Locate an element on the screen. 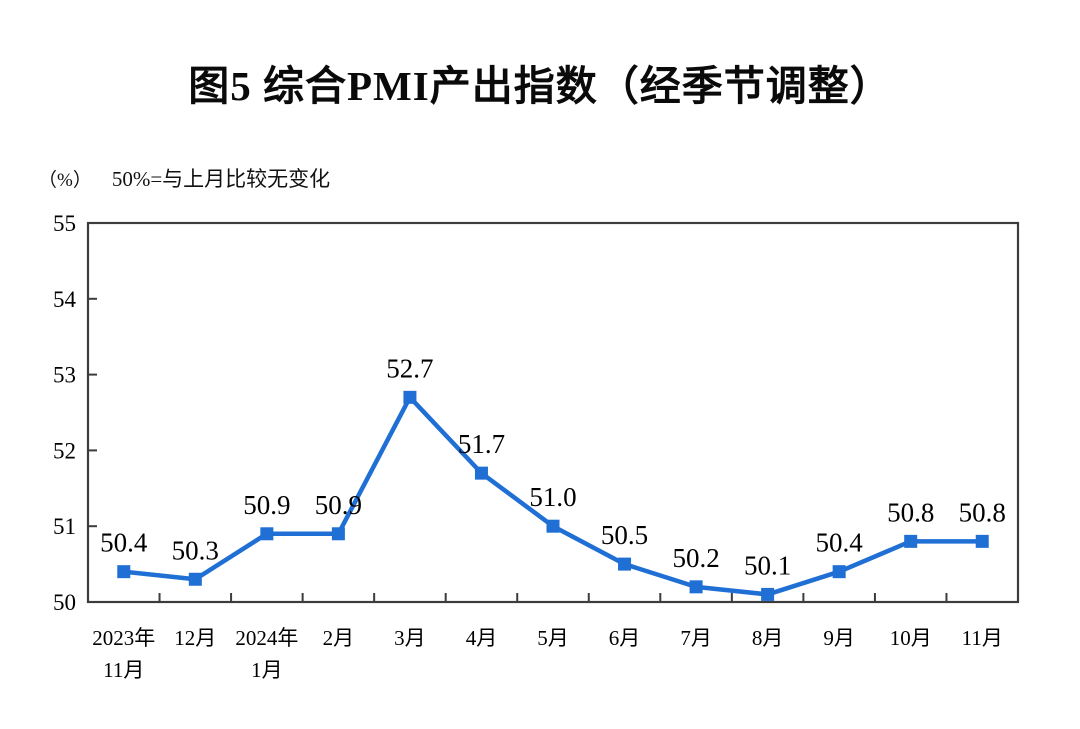  x-axis-category-label: 2024年 1月 is located at coordinates (266, 654).